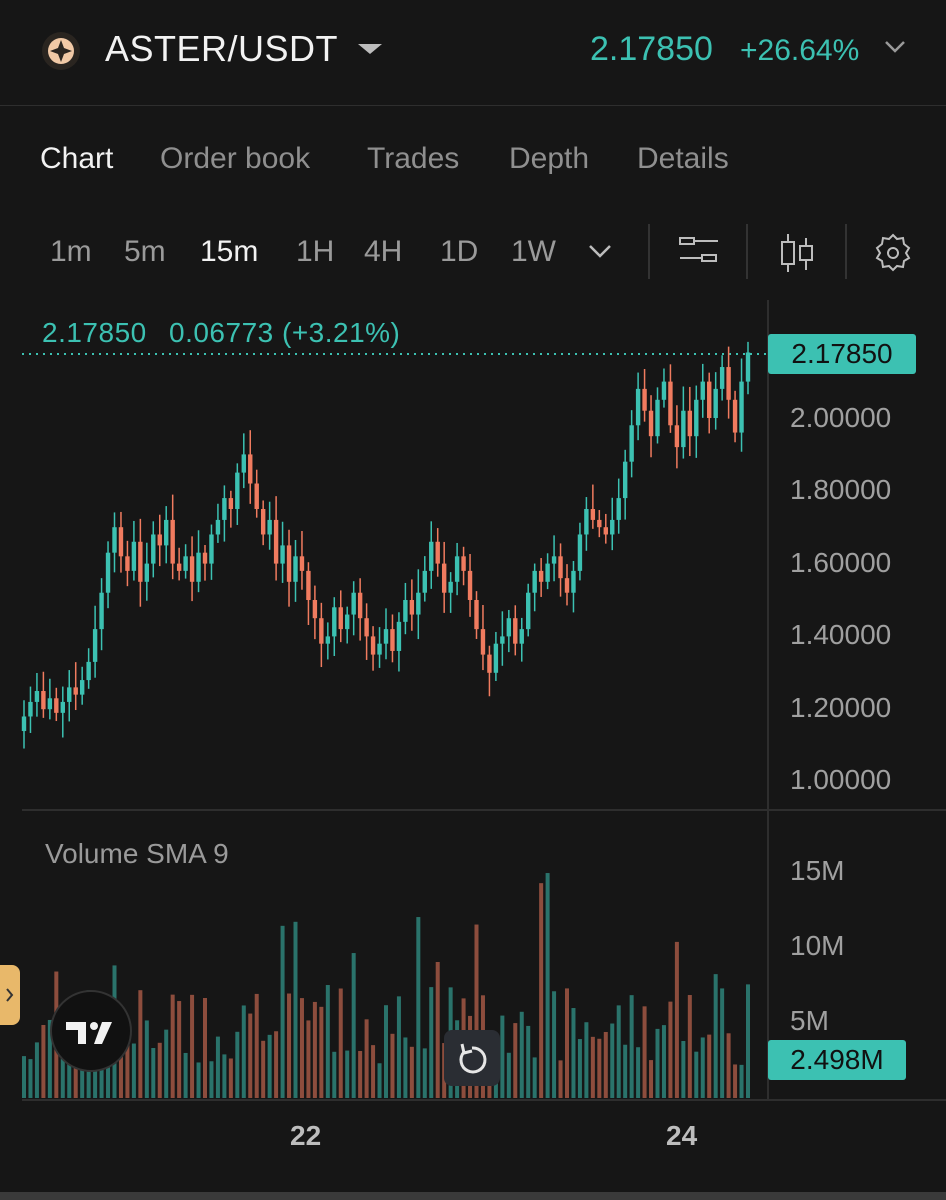 This screenshot has height=1200, width=946. What do you see at coordinates (699, 252) in the screenshot?
I see `indicators-icon` at bounding box center [699, 252].